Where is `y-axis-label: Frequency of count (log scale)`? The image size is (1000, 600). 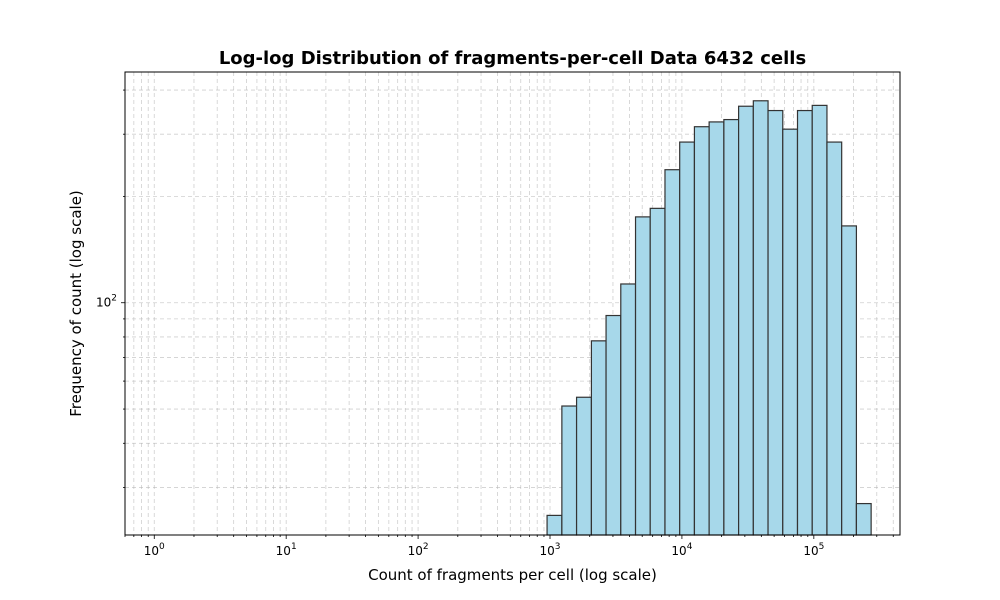
y-axis-label: Frequency of count (log scale) is located at coordinates (76, 303).